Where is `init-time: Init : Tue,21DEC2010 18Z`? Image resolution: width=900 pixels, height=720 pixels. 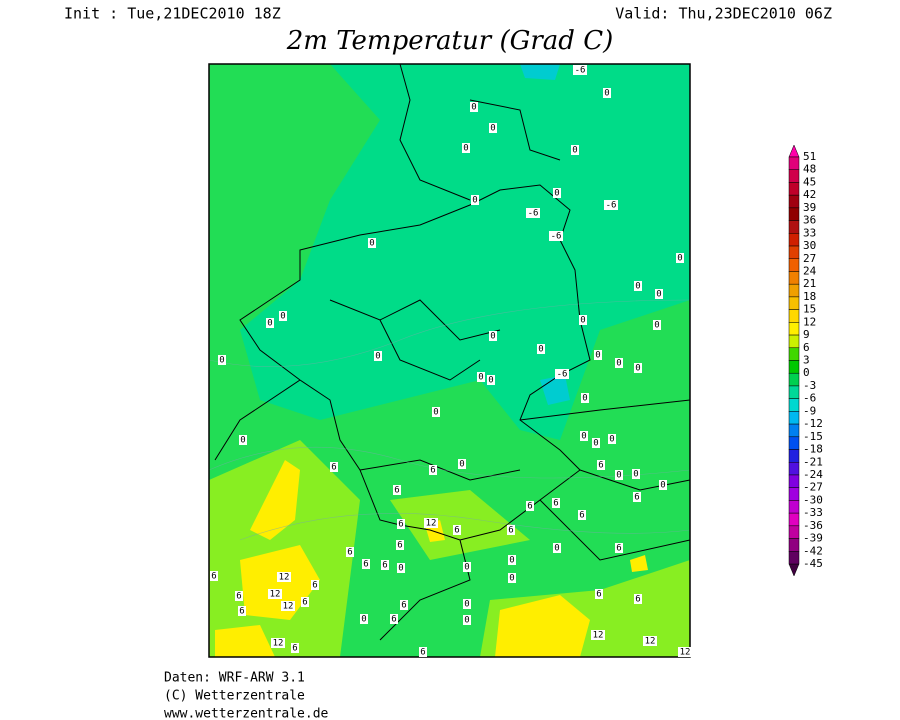
init-time: Init : Tue,21DEC2010 18Z is located at coordinates (172, 14).